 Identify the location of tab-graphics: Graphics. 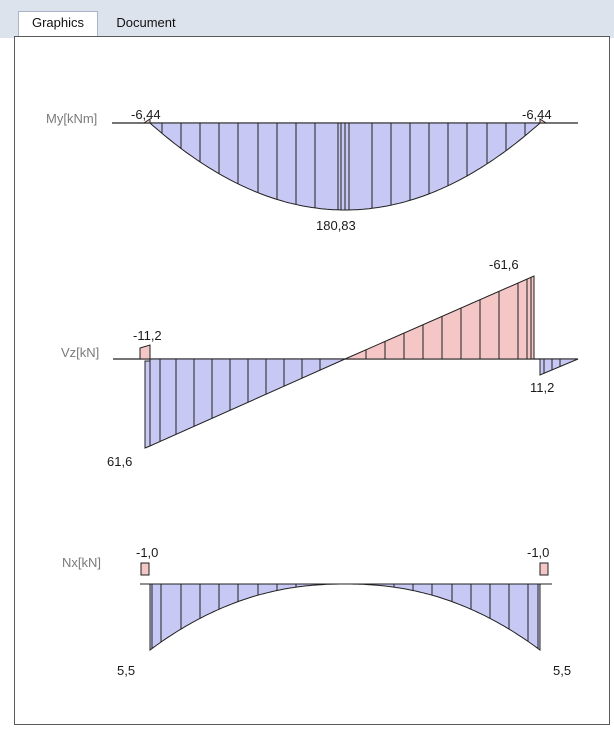
(58, 23).